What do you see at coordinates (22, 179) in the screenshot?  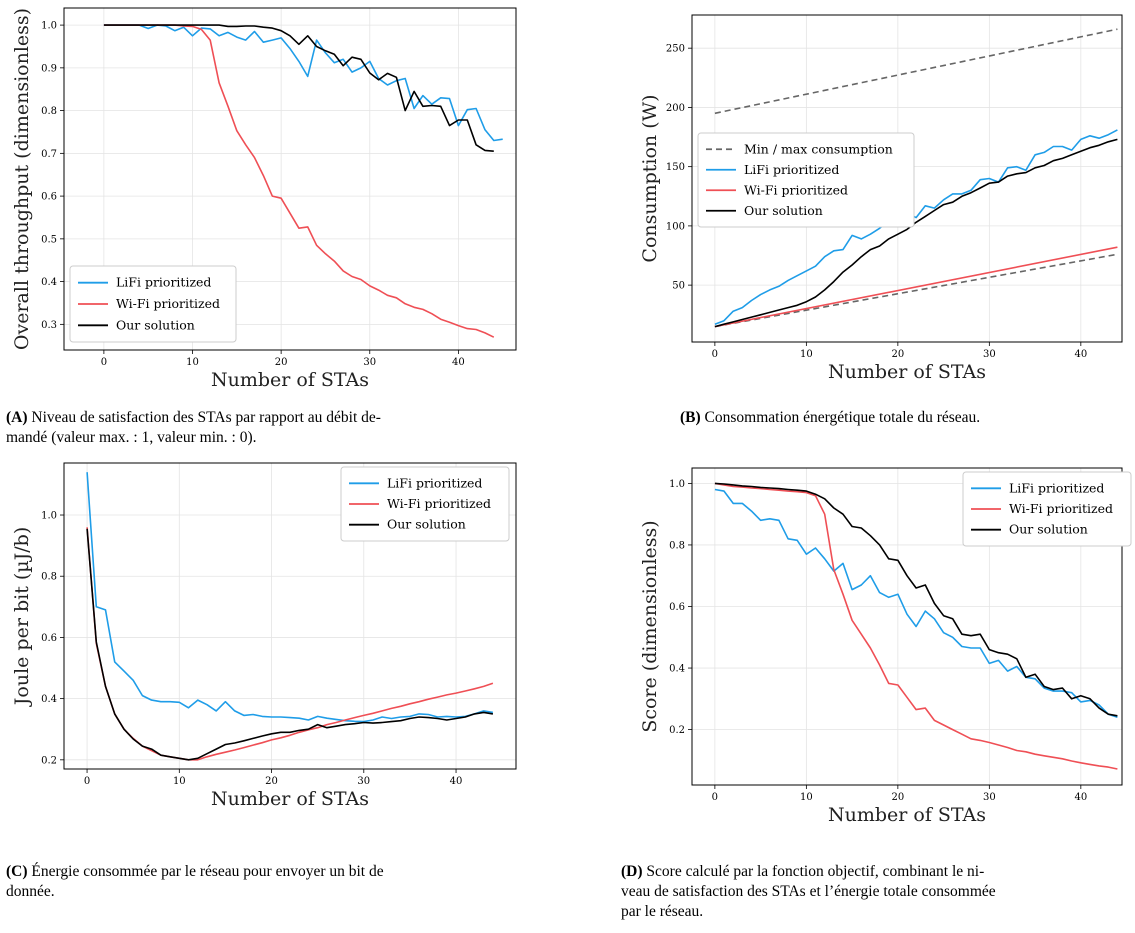 I see `y-axis-label: Overall throughput (dimensionless)` at bounding box center [22, 179].